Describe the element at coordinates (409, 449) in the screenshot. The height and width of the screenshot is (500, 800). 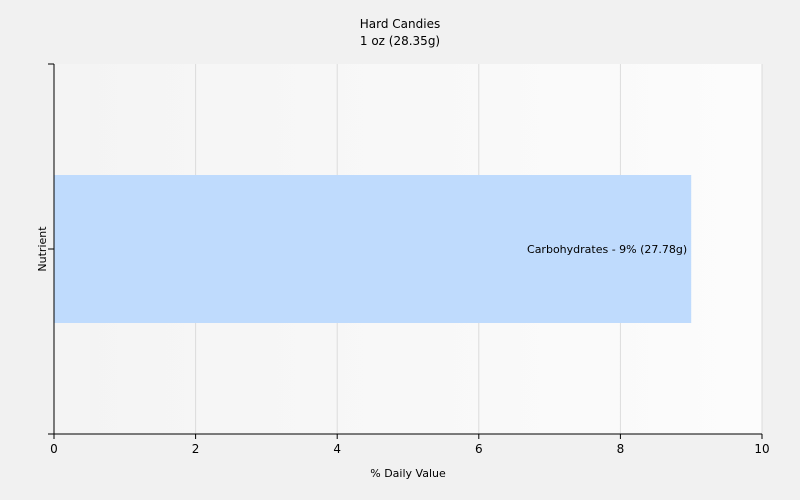
I see `x-tick-labels: 0 2 4 6 8 10` at that location.